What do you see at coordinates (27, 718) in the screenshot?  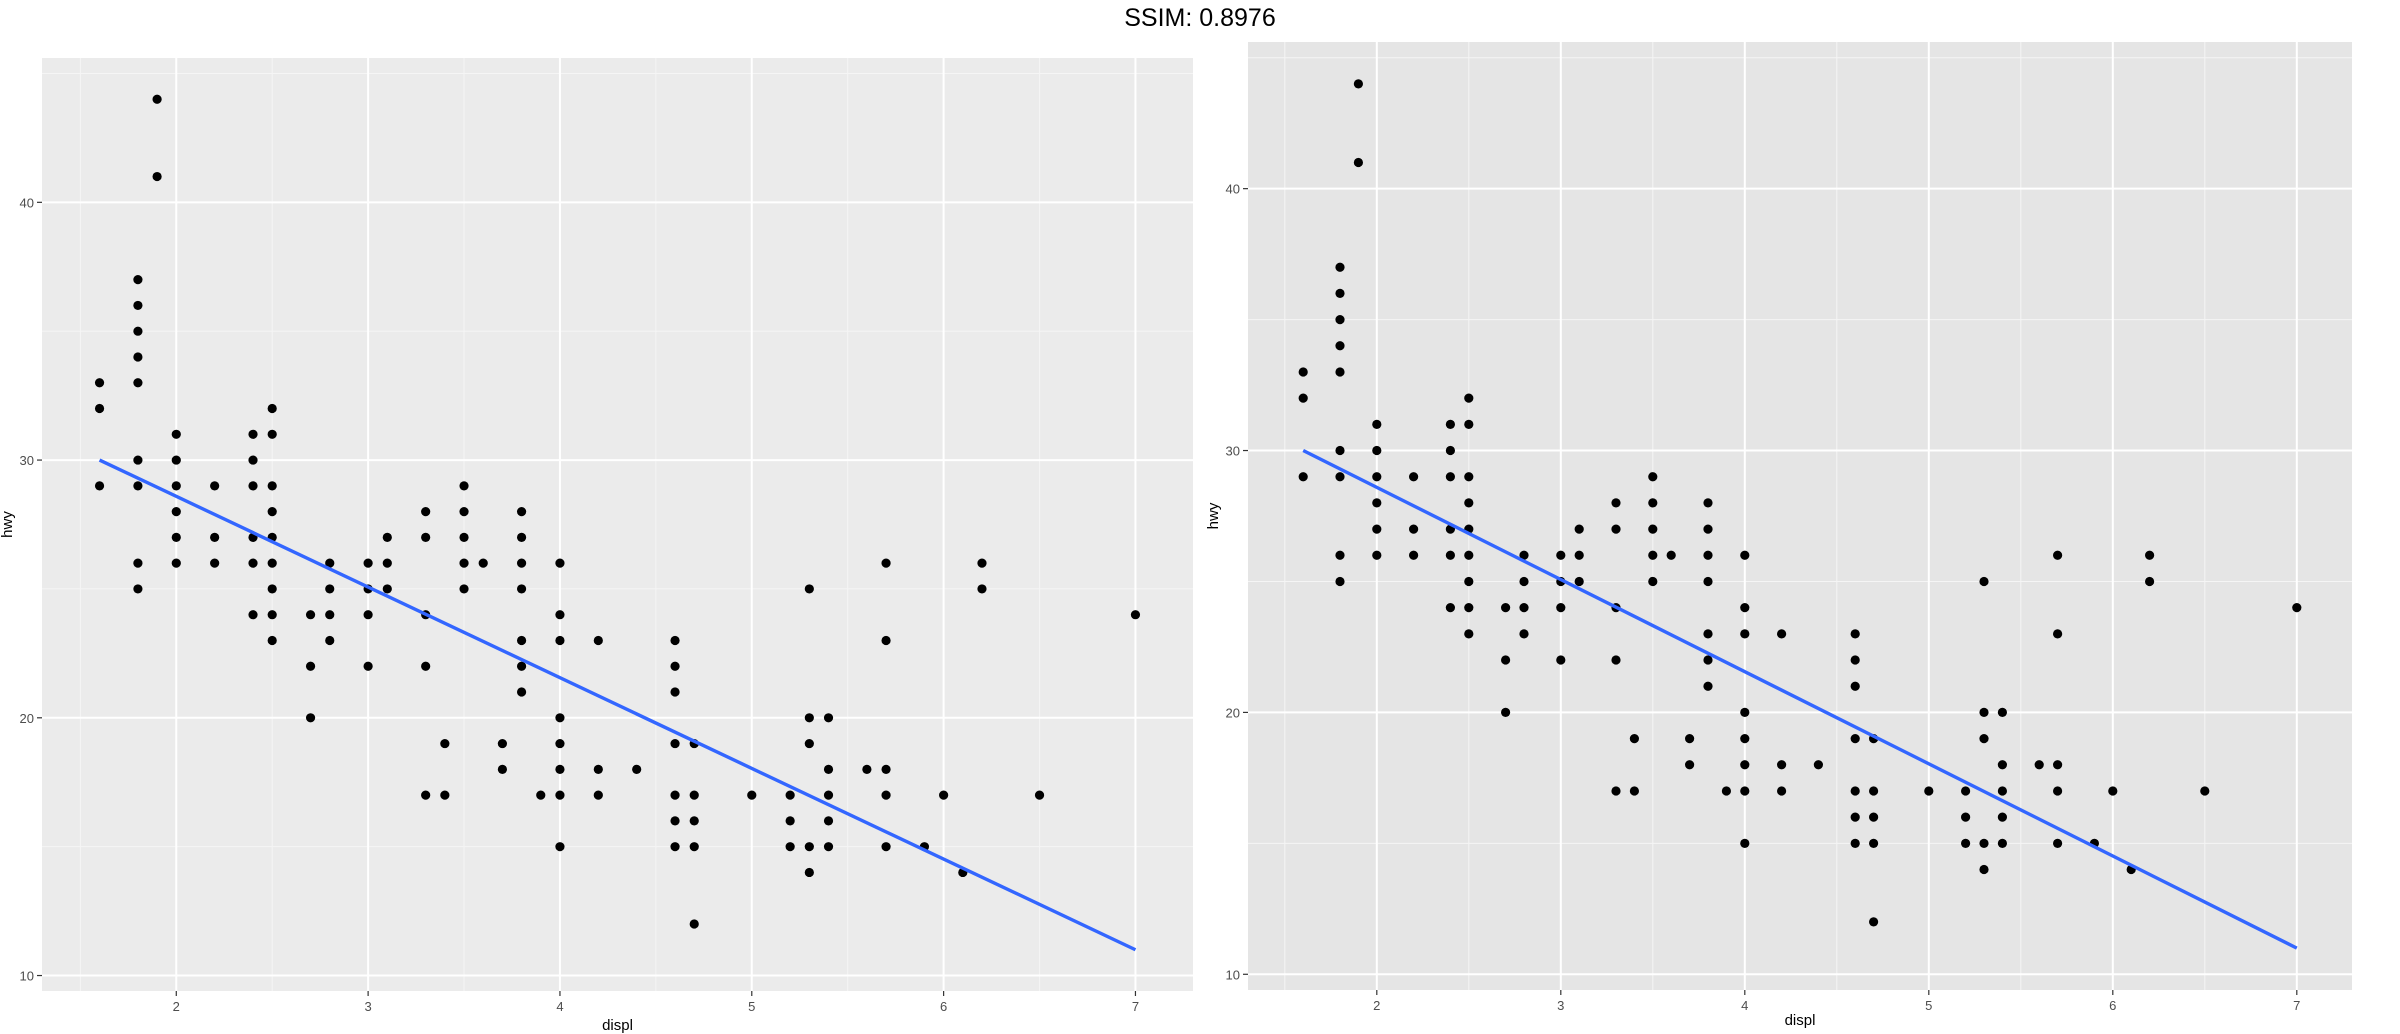 I see `y-tick-label: 20` at bounding box center [27, 718].